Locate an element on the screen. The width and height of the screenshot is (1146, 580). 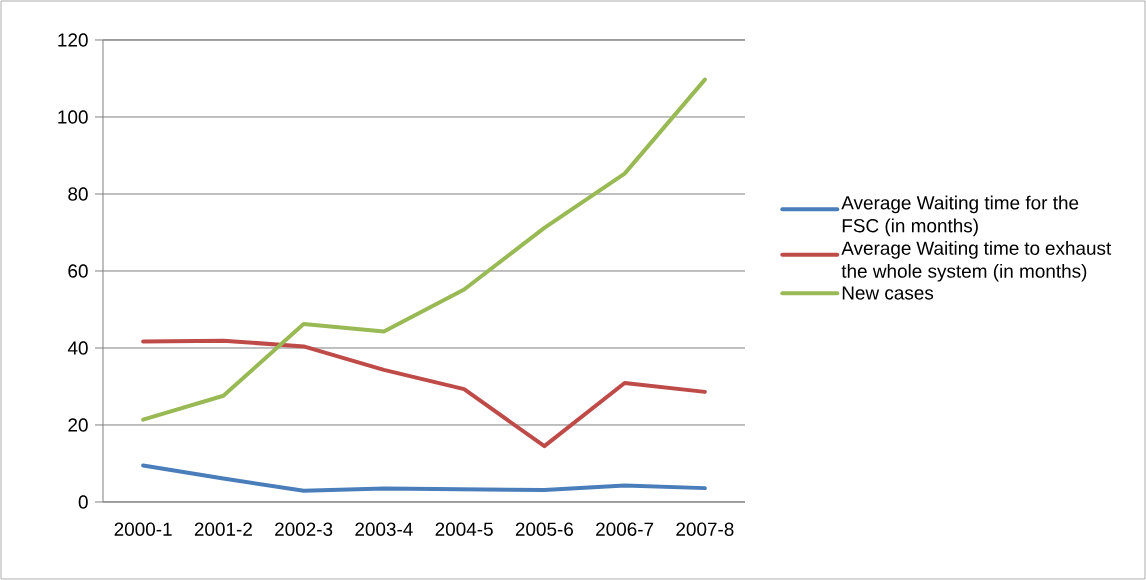
y-tick-label: 80 is located at coordinates (78, 194).